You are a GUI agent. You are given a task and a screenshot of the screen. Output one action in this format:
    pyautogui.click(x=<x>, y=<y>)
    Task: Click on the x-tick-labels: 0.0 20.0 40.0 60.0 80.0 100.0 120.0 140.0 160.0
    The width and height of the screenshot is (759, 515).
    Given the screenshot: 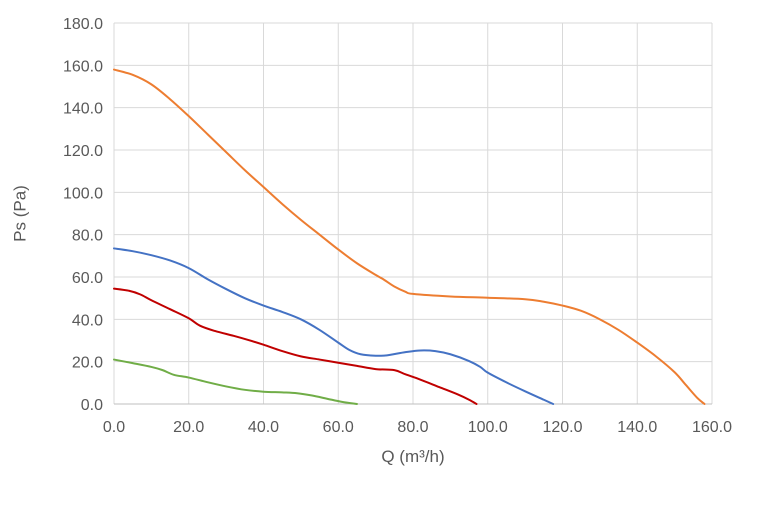 What is the action you would take?
    pyautogui.click(x=417, y=427)
    